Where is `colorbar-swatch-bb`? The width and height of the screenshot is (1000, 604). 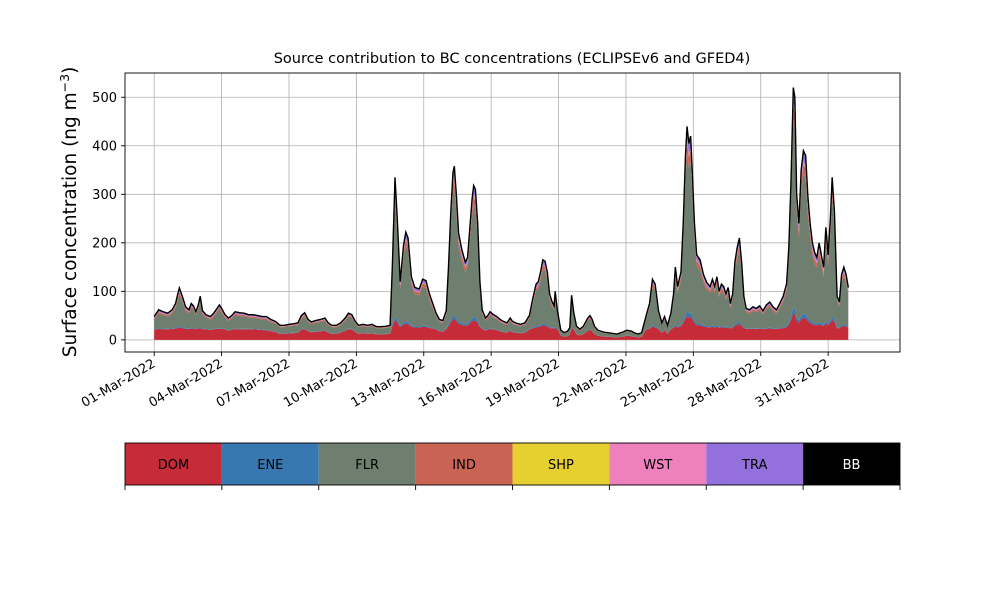 colorbar-swatch-bb is located at coordinates (851, 464).